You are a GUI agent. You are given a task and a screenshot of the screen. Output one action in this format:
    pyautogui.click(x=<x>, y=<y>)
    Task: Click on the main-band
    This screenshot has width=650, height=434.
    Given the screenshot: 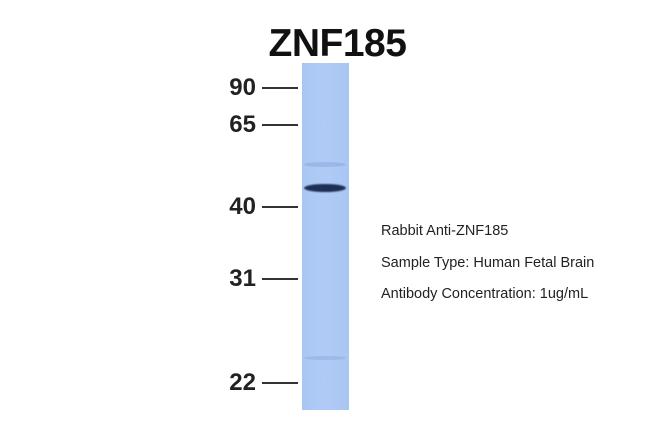 What is the action you would take?
    pyautogui.click(x=325, y=188)
    